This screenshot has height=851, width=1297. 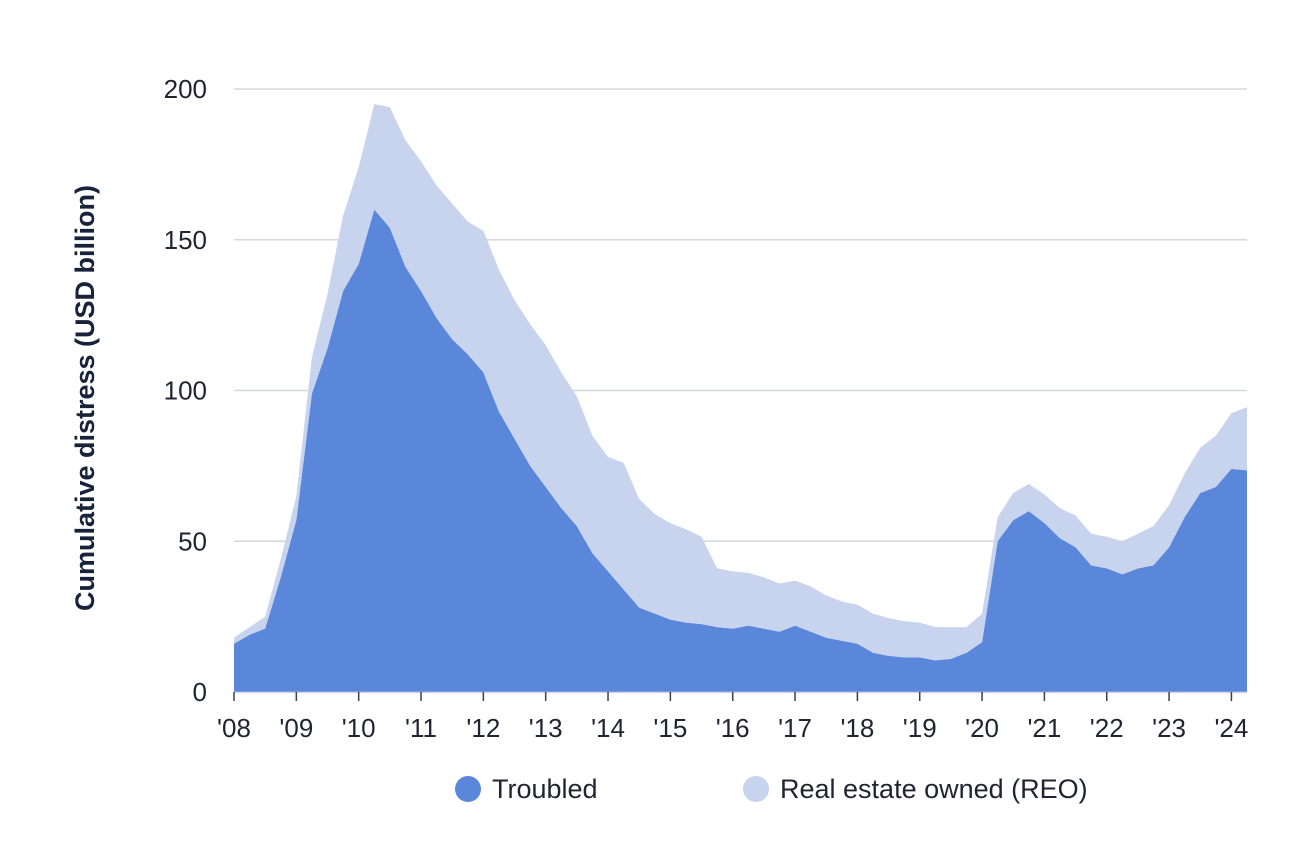 I want to click on y-tick-label: 100, so click(x=185, y=391).